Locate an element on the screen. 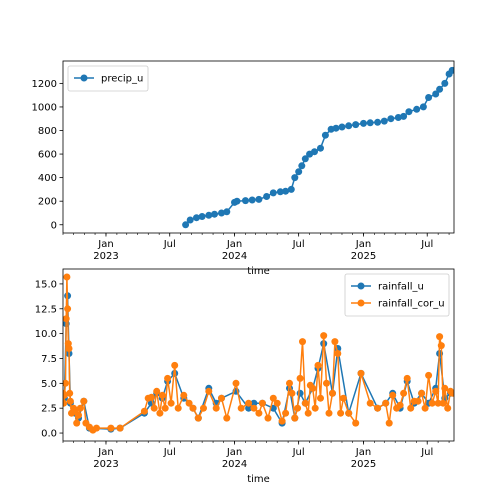 Image resolution: width=504 pixels, height=504 pixels. y-tick-label: 1200 is located at coordinates (44, 84).